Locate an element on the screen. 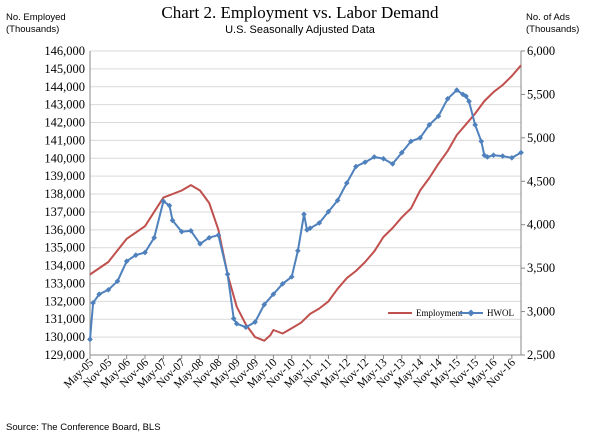  right-axis-ticks: 2,500 3,000 3,500 4,000 4,500 5,000 5,500 6,000 is located at coordinates (538, 203).